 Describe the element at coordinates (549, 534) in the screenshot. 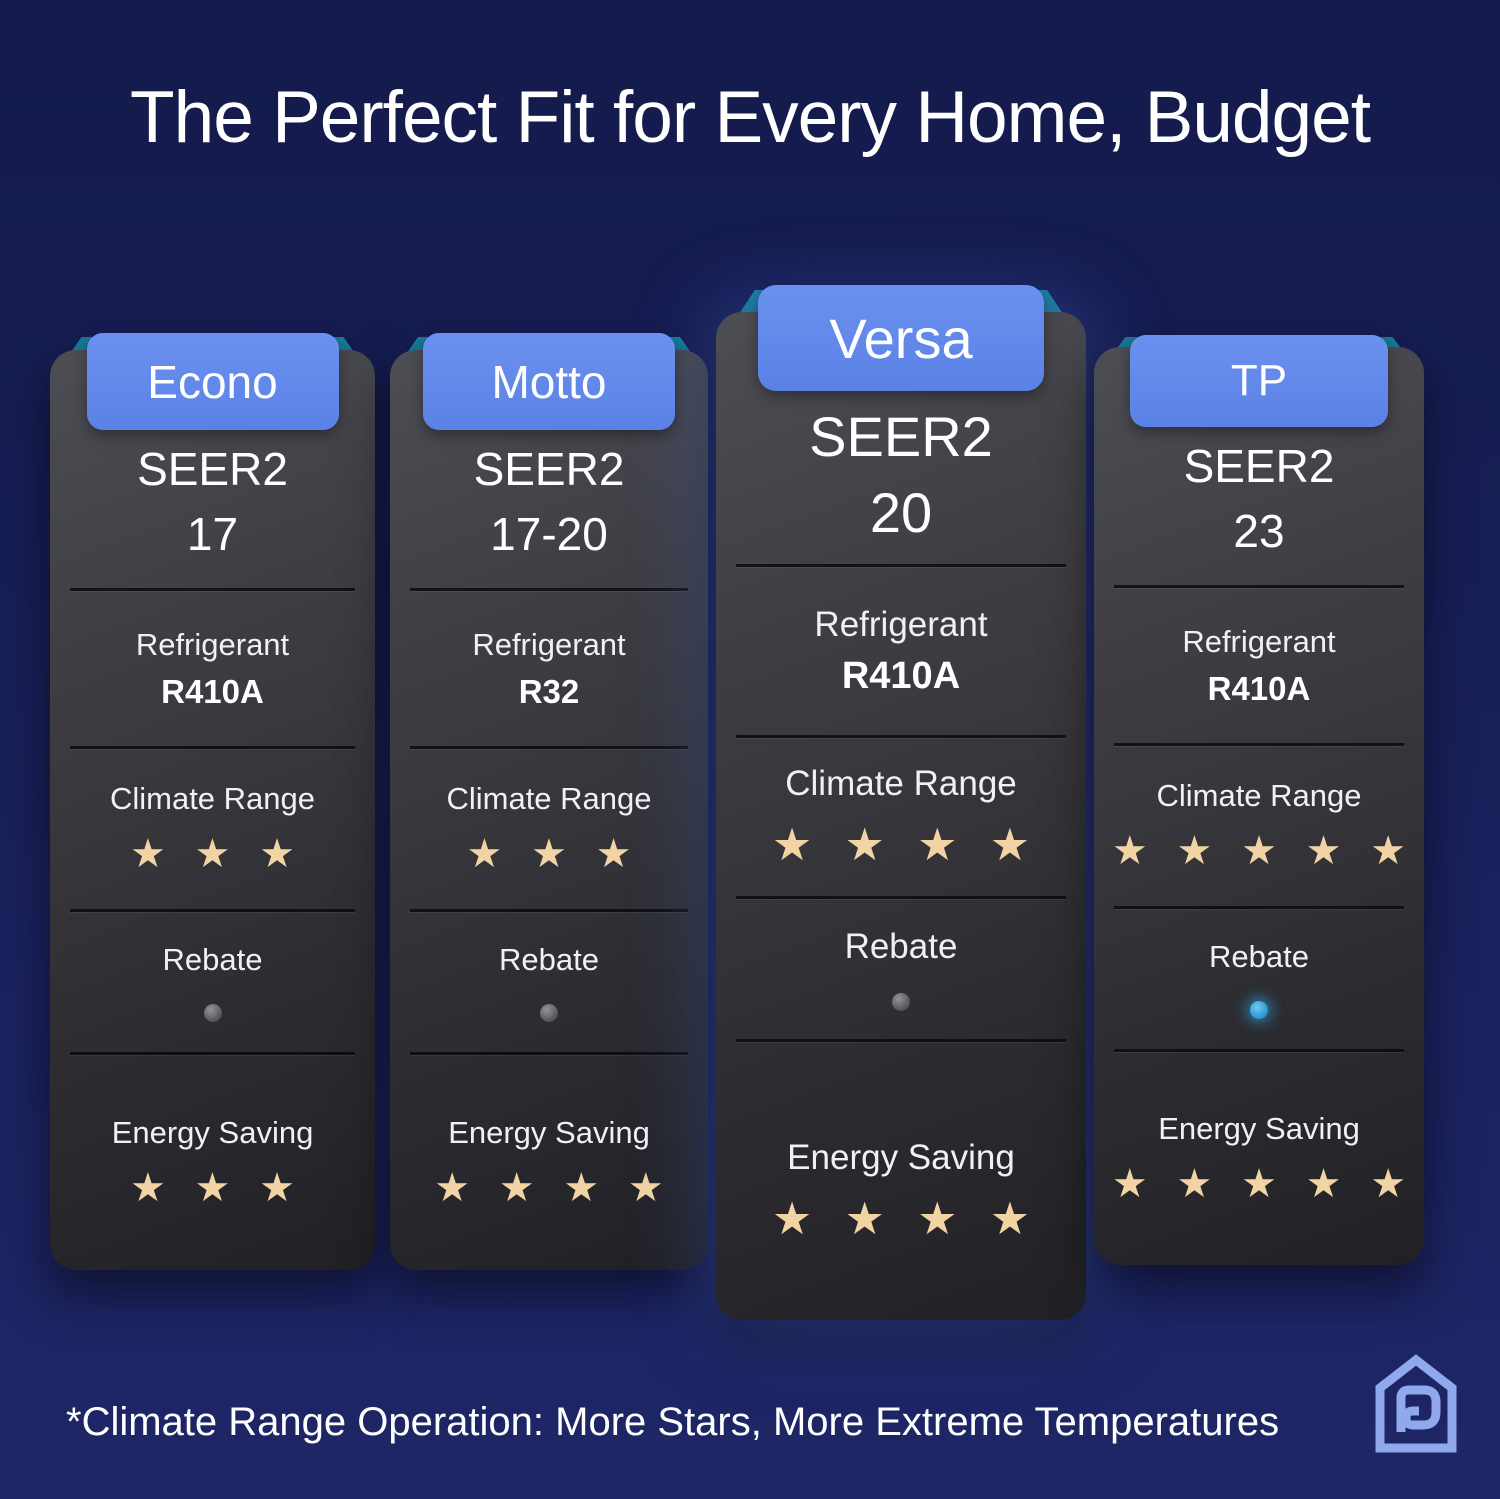

I see `seer2-value: 17-20` at that location.